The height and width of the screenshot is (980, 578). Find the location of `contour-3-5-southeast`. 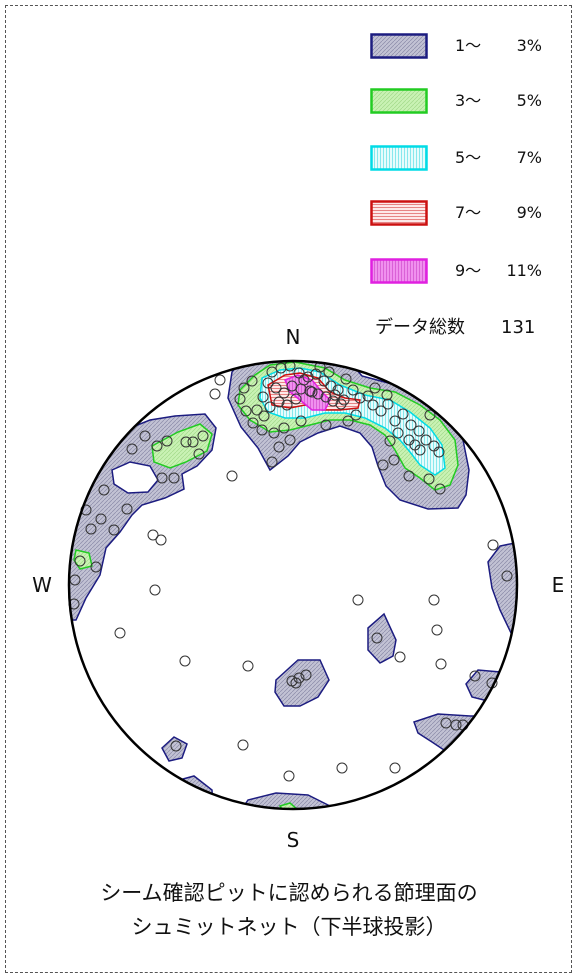

contour-3-5-southeast is located at coordinates (459, 749).